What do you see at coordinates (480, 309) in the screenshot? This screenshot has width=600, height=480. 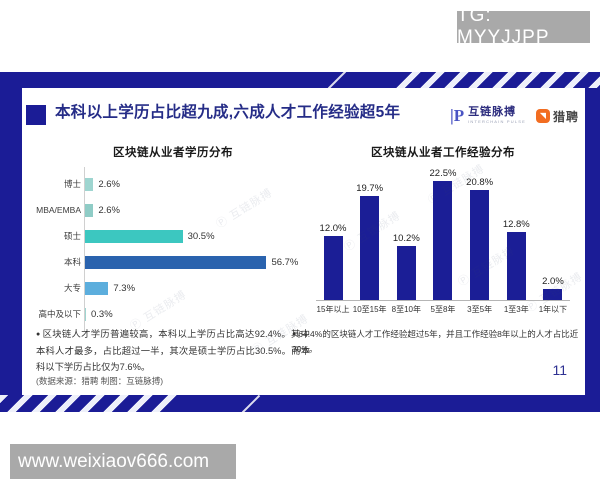 I see `category-label: 3至5年` at bounding box center [480, 309].